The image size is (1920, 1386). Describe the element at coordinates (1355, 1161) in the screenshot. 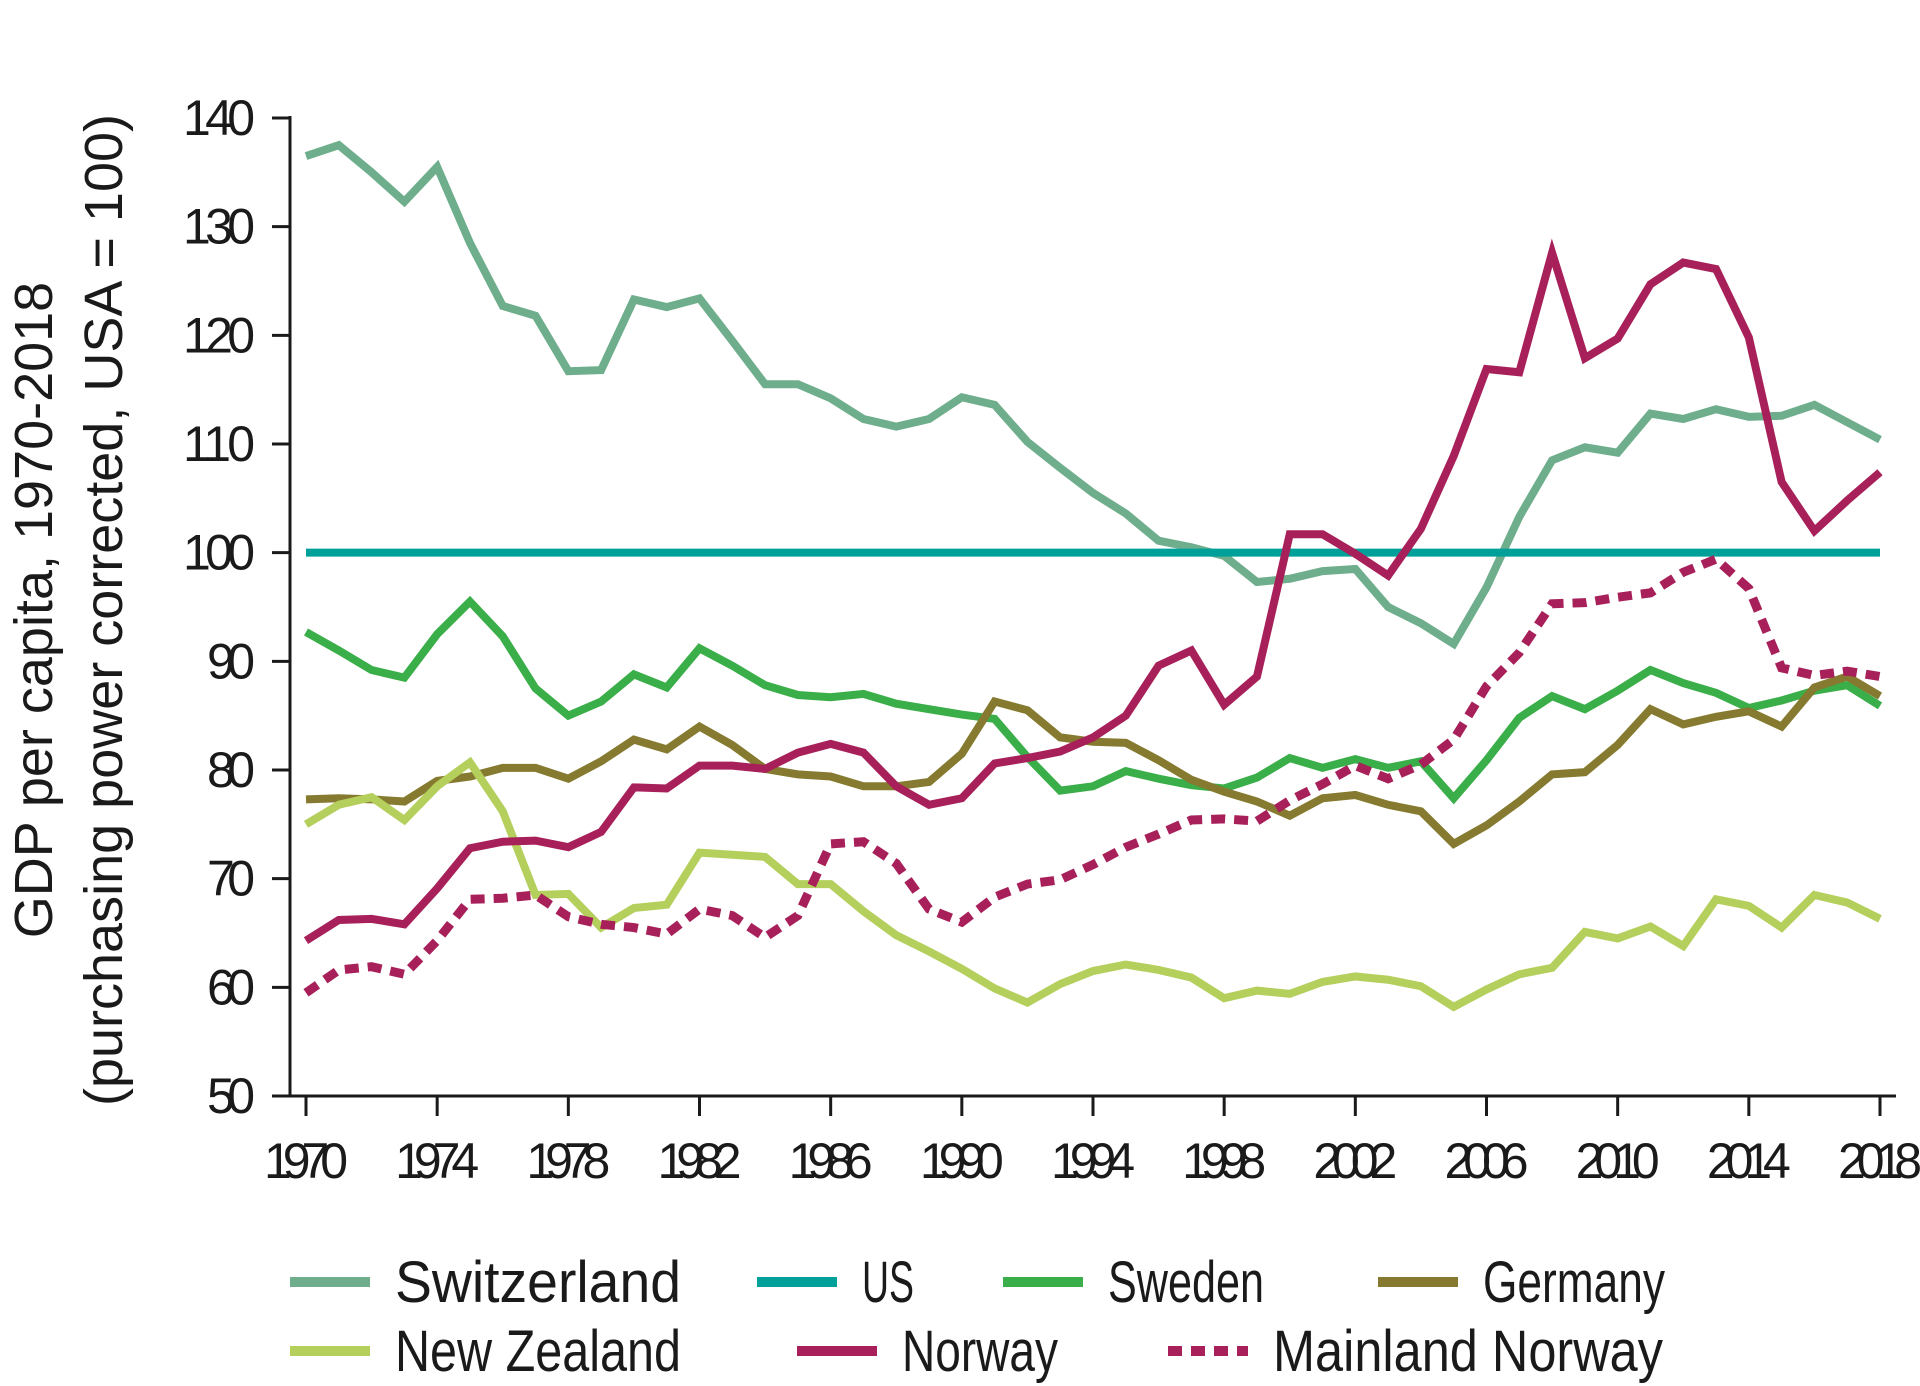

I see `x-tick-label: 2002` at that location.